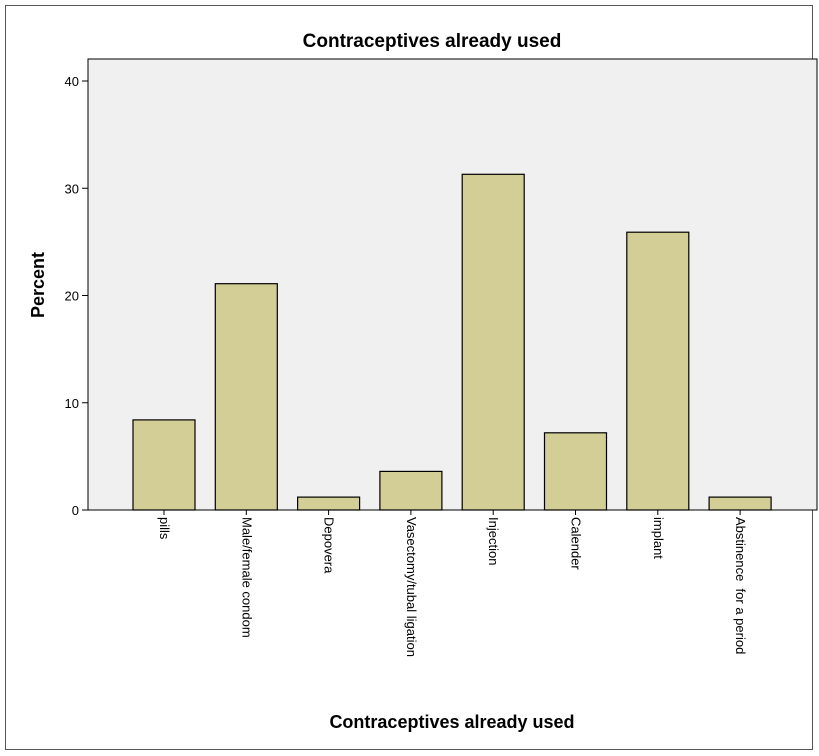  What do you see at coordinates (75, 510) in the screenshot?
I see `y-tick-label-0: 0` at bounding box center [75, 510].